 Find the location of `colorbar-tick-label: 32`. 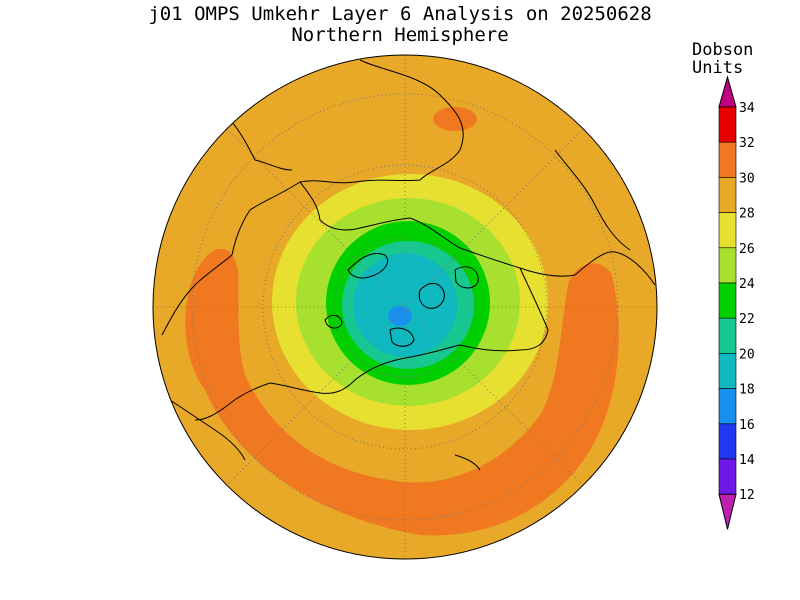

colorbar-tick-label: 32 is located at coordinates (747, 143).